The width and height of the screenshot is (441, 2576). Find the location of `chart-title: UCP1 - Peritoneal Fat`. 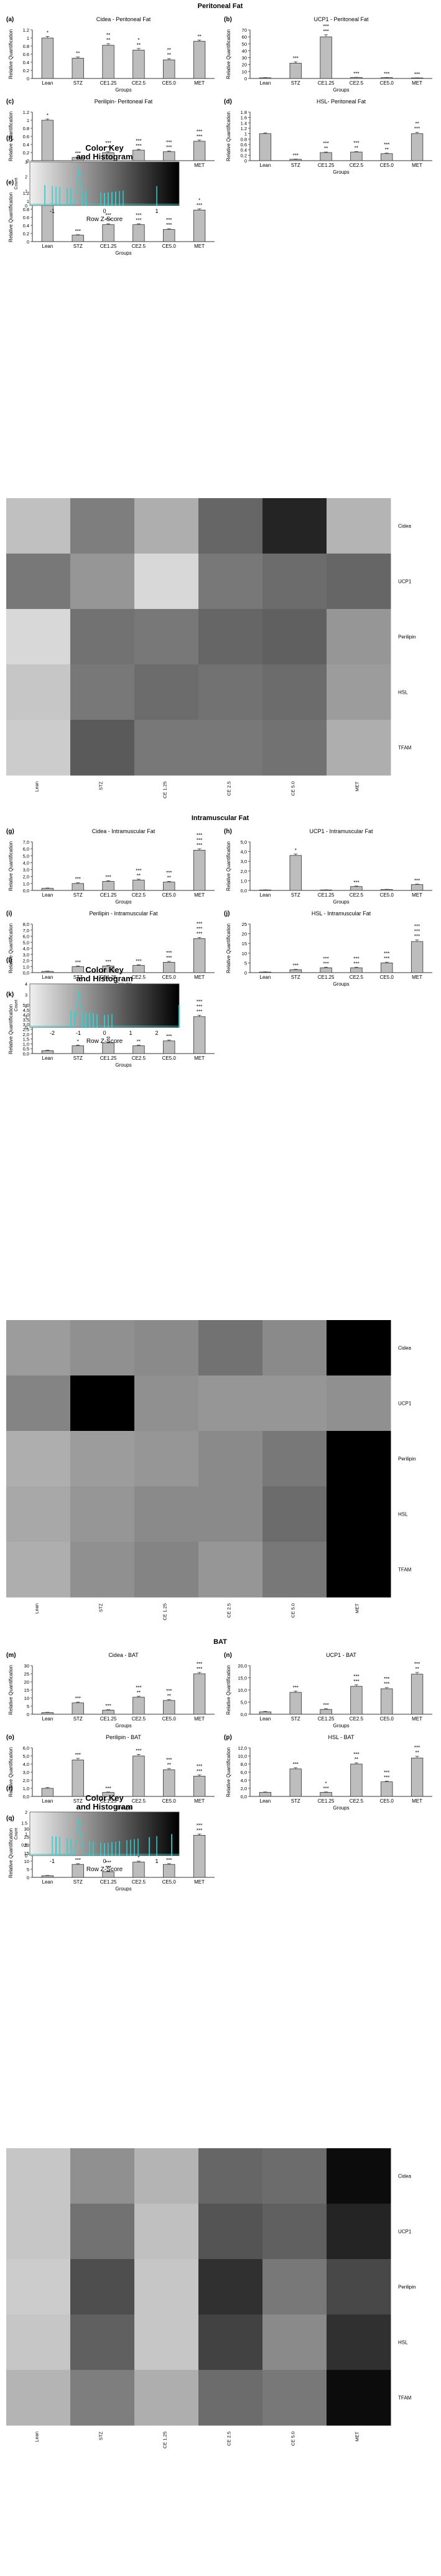

chart-title: UCP1 - Peritoneal Fat is located at coordinates (341, 19).